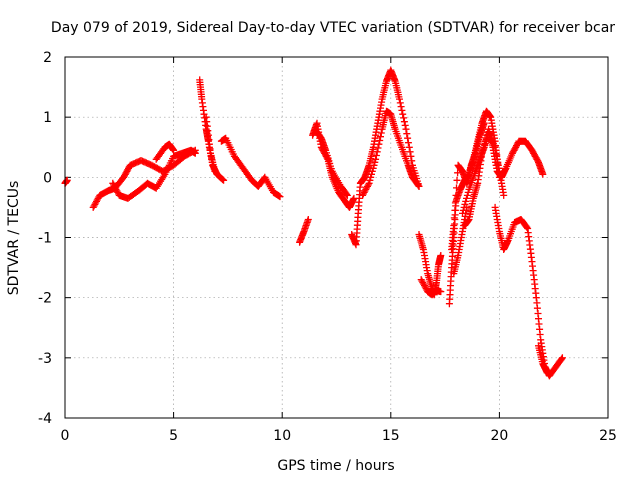 The width and height of the screenshot is (640, 480). Describe the element at coordinates (391, 436) in the screenshot. I see `x-tick-label: 15` at that location.